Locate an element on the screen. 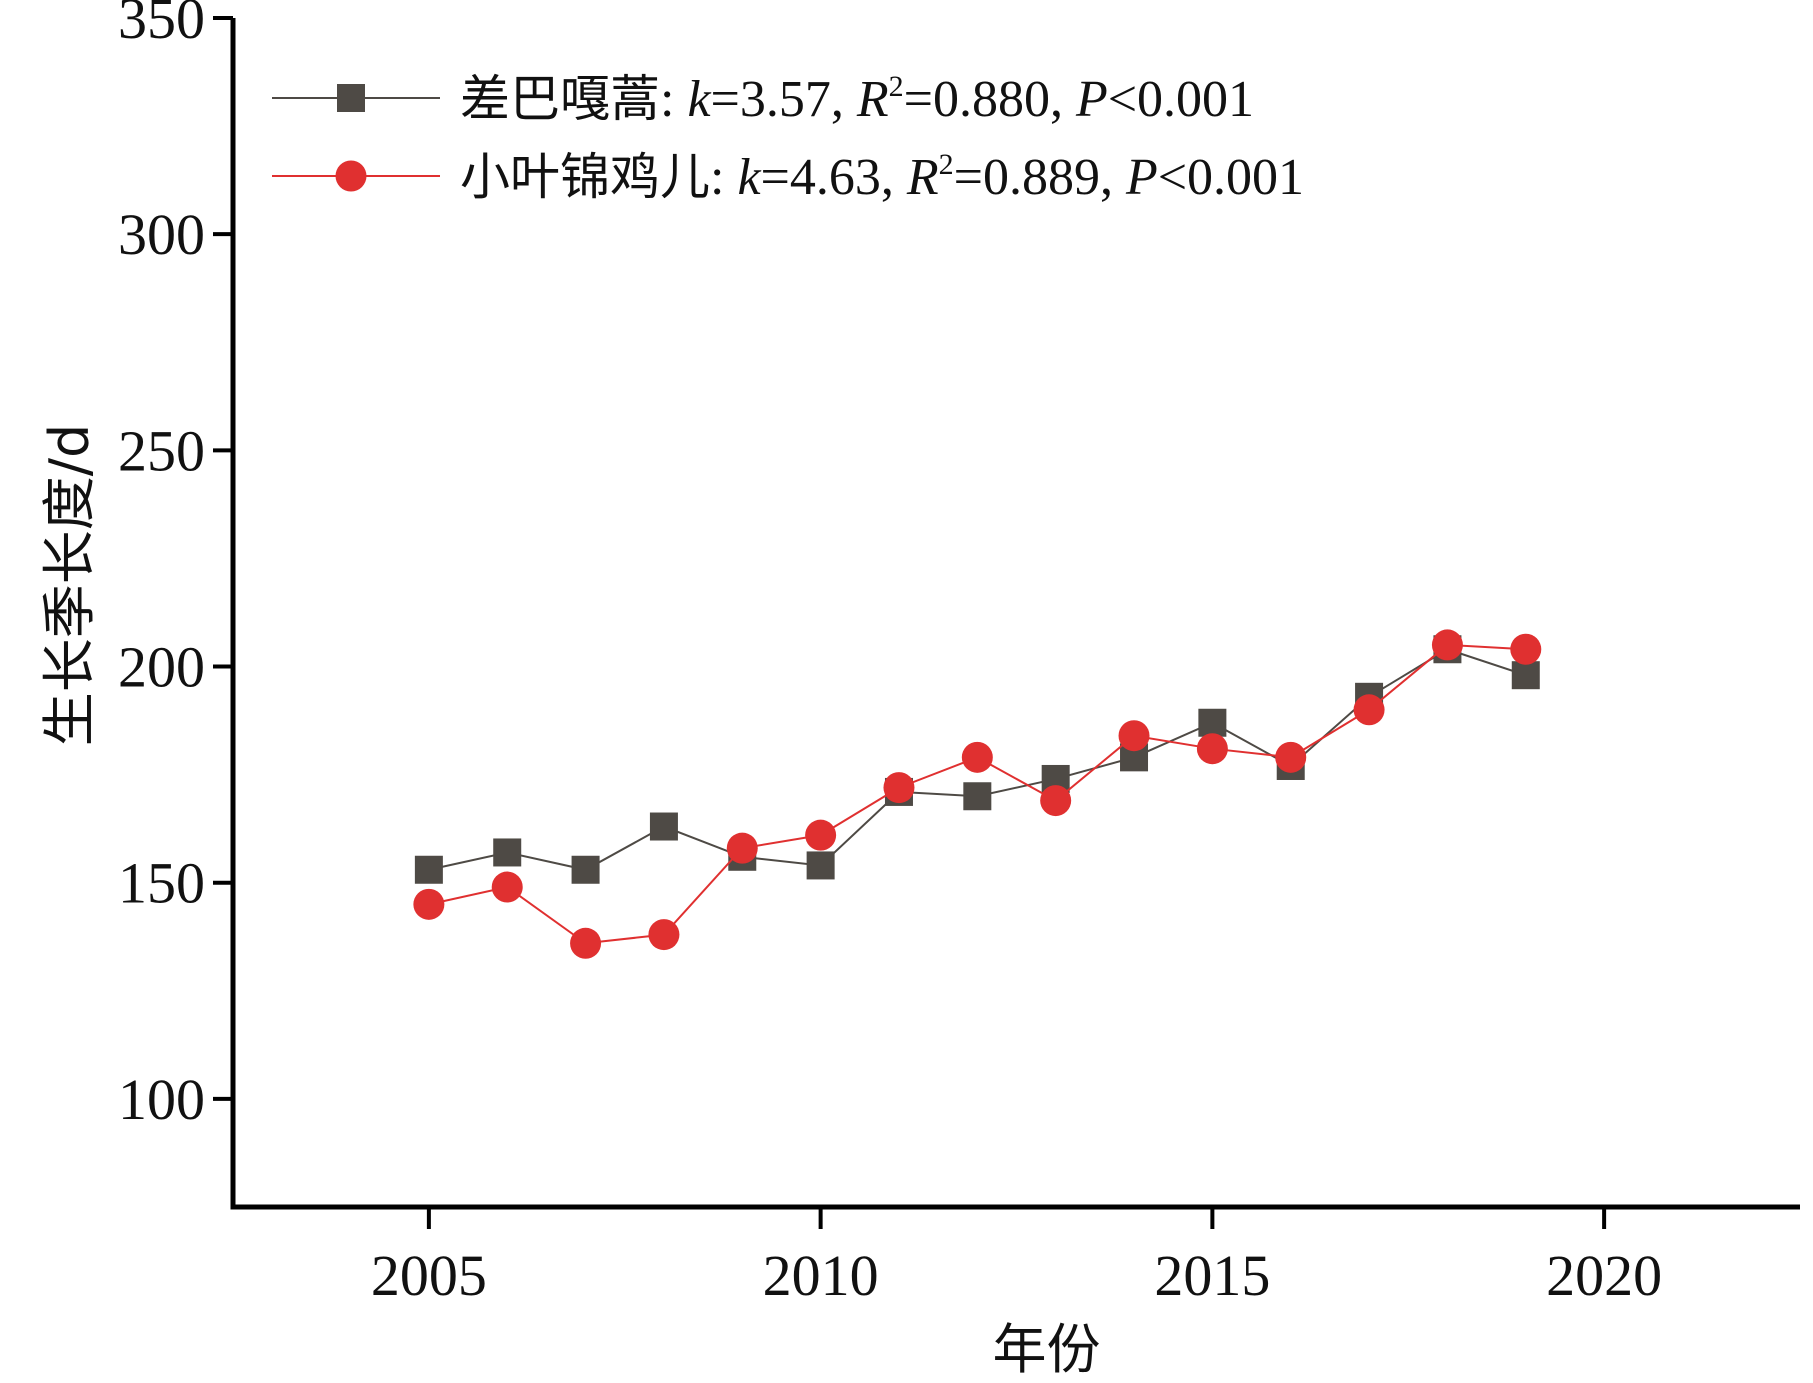 This screenshot has width=1813, height=1383. y-tick-label: 250 is located at coordinates (161, 450).